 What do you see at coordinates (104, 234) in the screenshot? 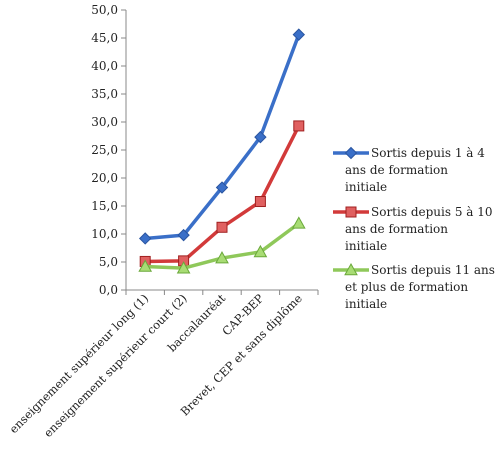
I see `y-tick-label: 10,0` at bounding box center [104, 234].